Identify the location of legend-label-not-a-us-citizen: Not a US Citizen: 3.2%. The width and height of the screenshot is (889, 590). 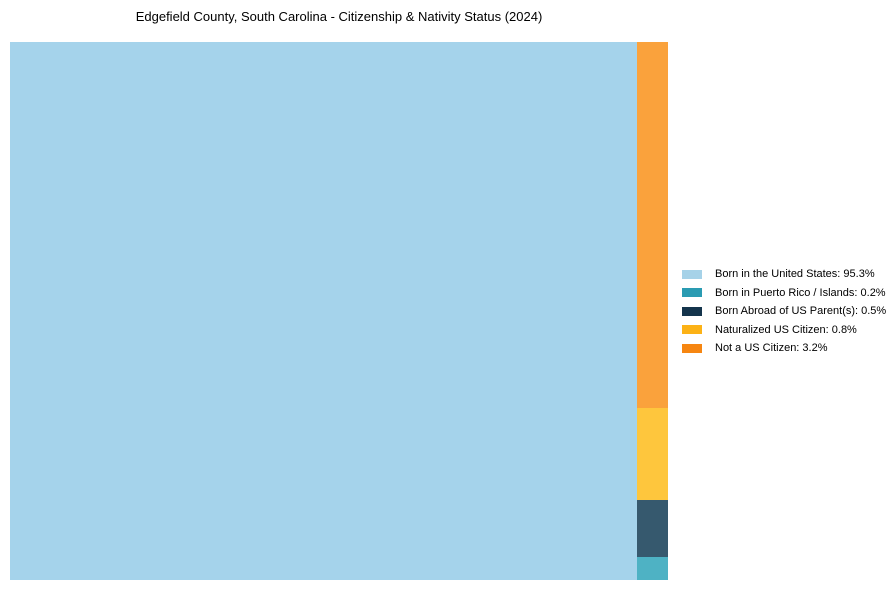
(771, 348).